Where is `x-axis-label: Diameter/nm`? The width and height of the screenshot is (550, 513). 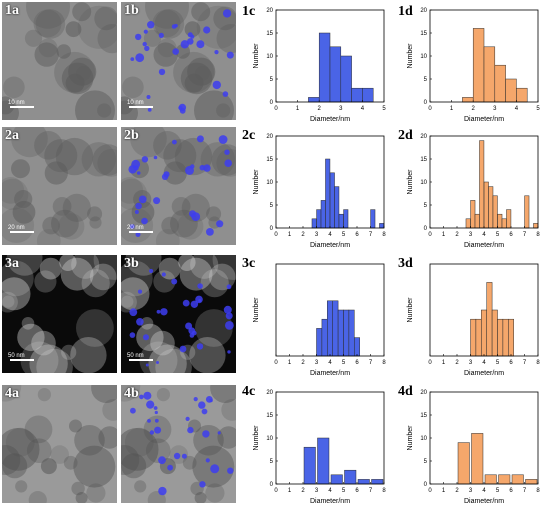
x-axis-label: Diameter/nm is located at coordinates (484, 373).